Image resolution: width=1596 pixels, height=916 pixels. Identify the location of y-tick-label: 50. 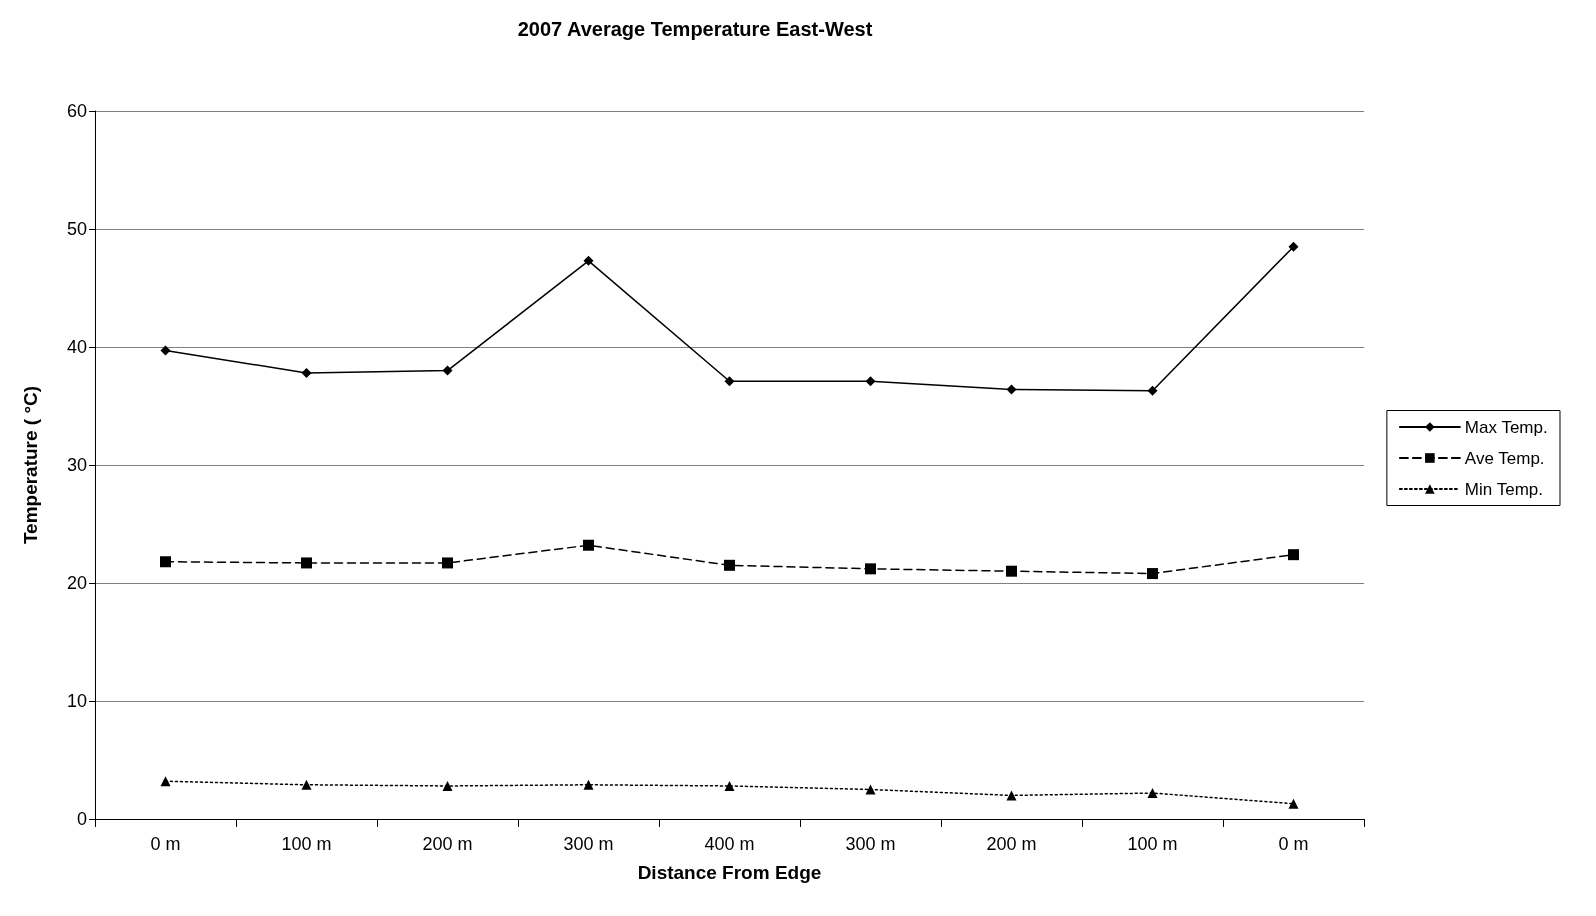
(76, 229).